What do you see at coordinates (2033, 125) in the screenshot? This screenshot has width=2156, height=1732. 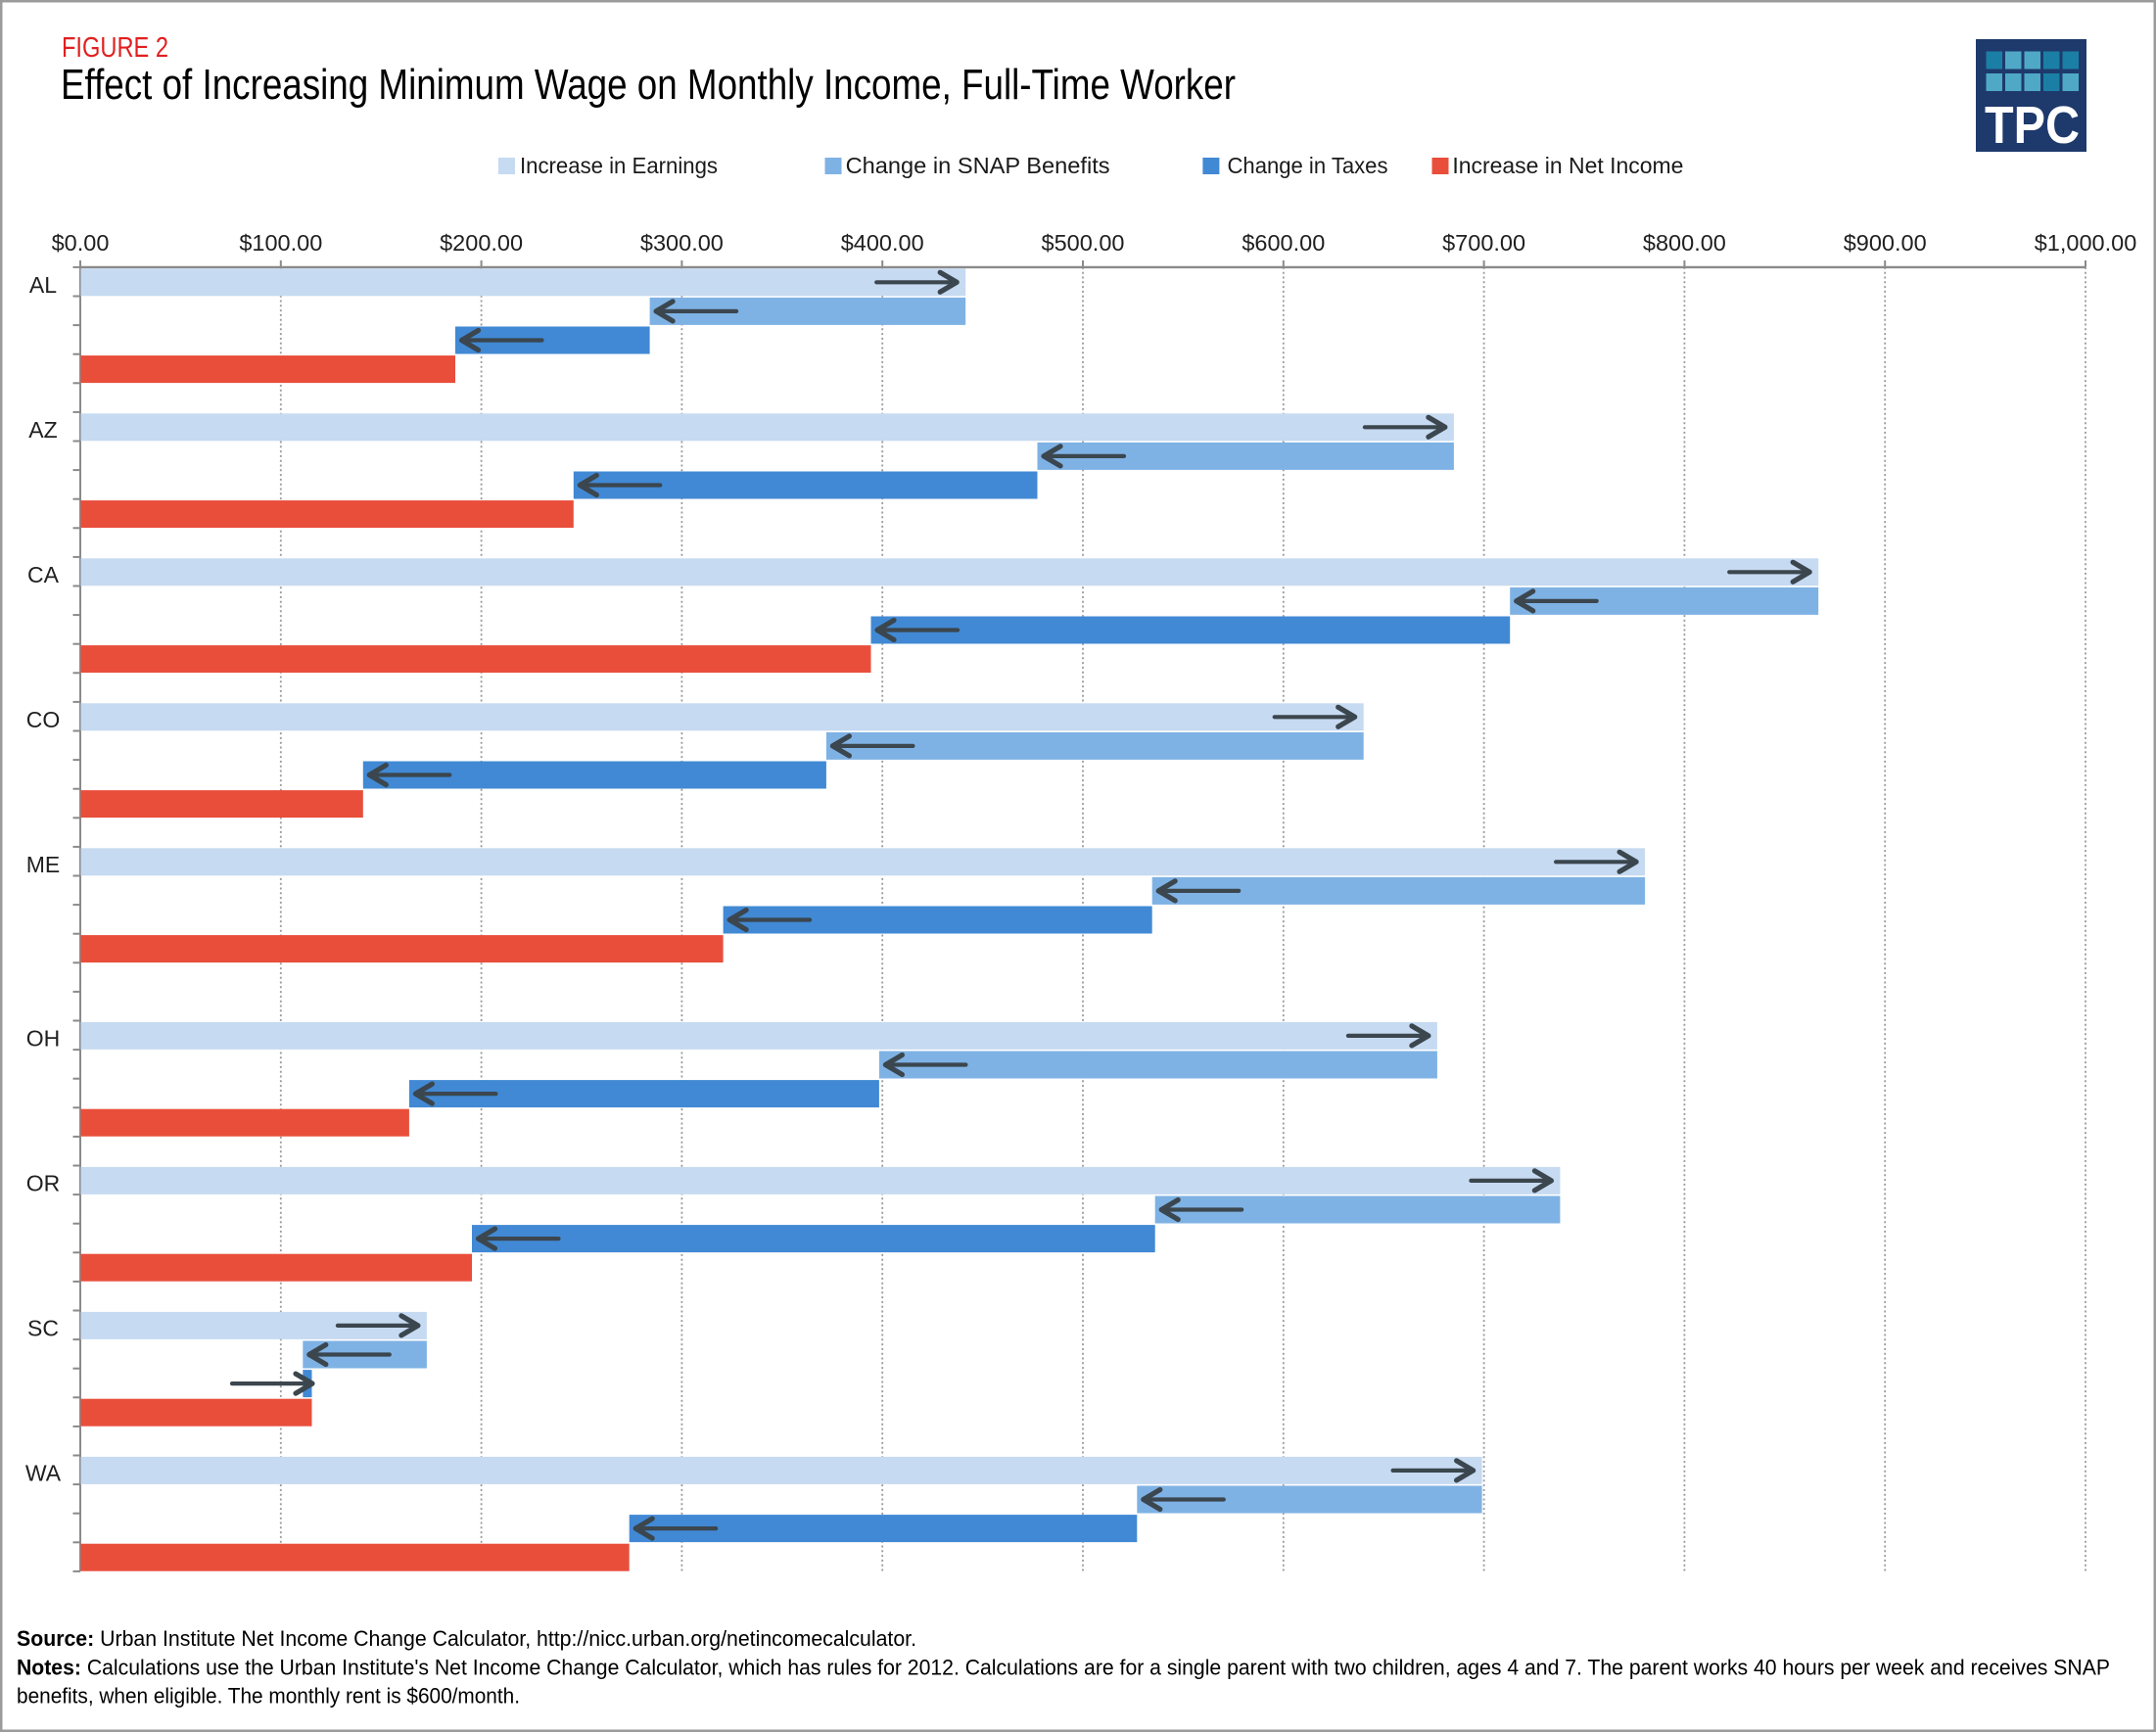 I see `svg-text: TPC` at bounding box center [2033, 125].